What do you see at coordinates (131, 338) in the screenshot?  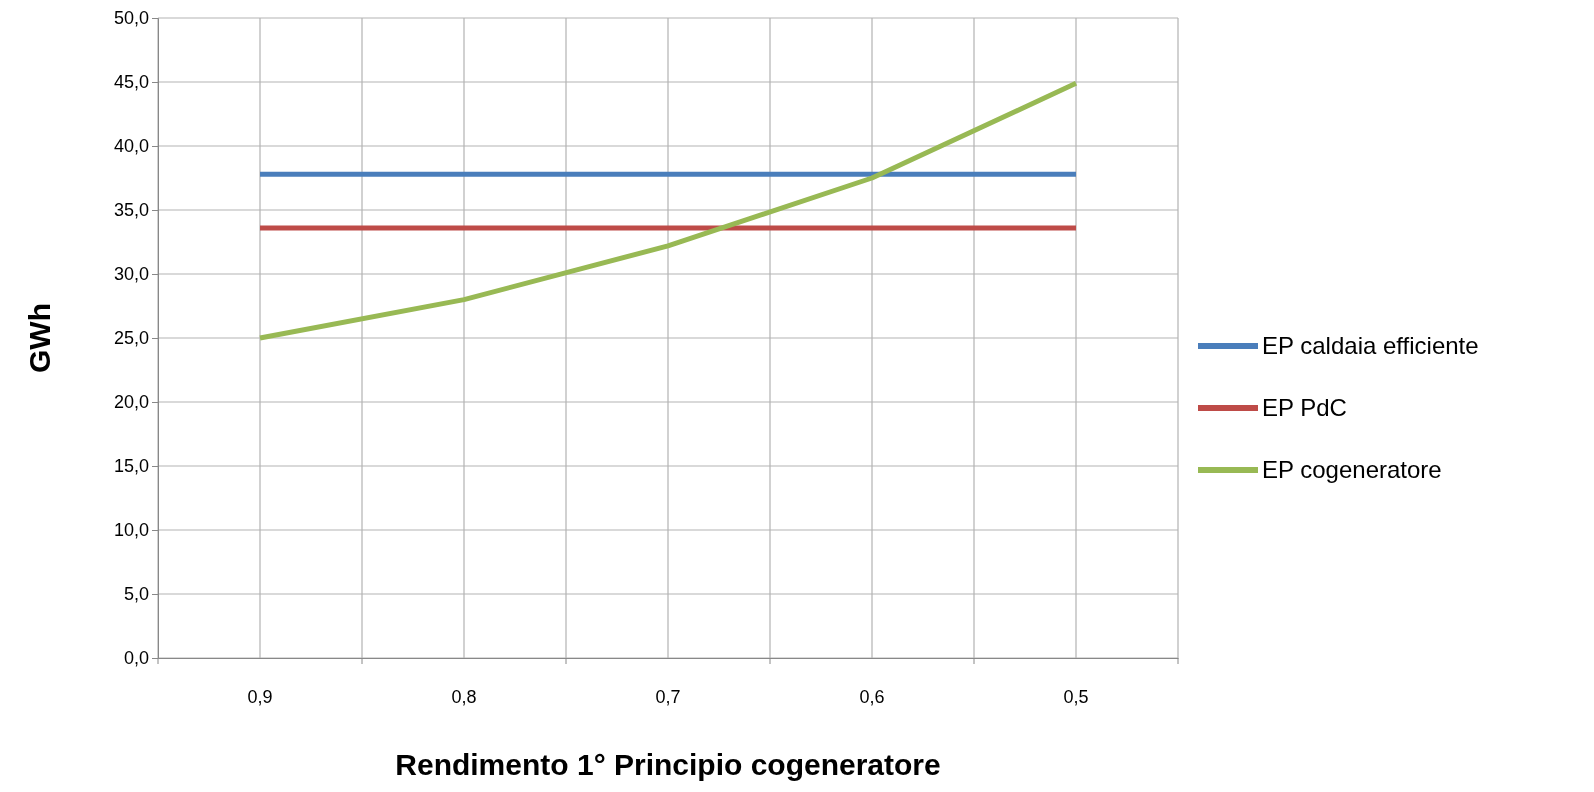 I see `y-tick-label: 25,0` at bounding box center [131, 338].